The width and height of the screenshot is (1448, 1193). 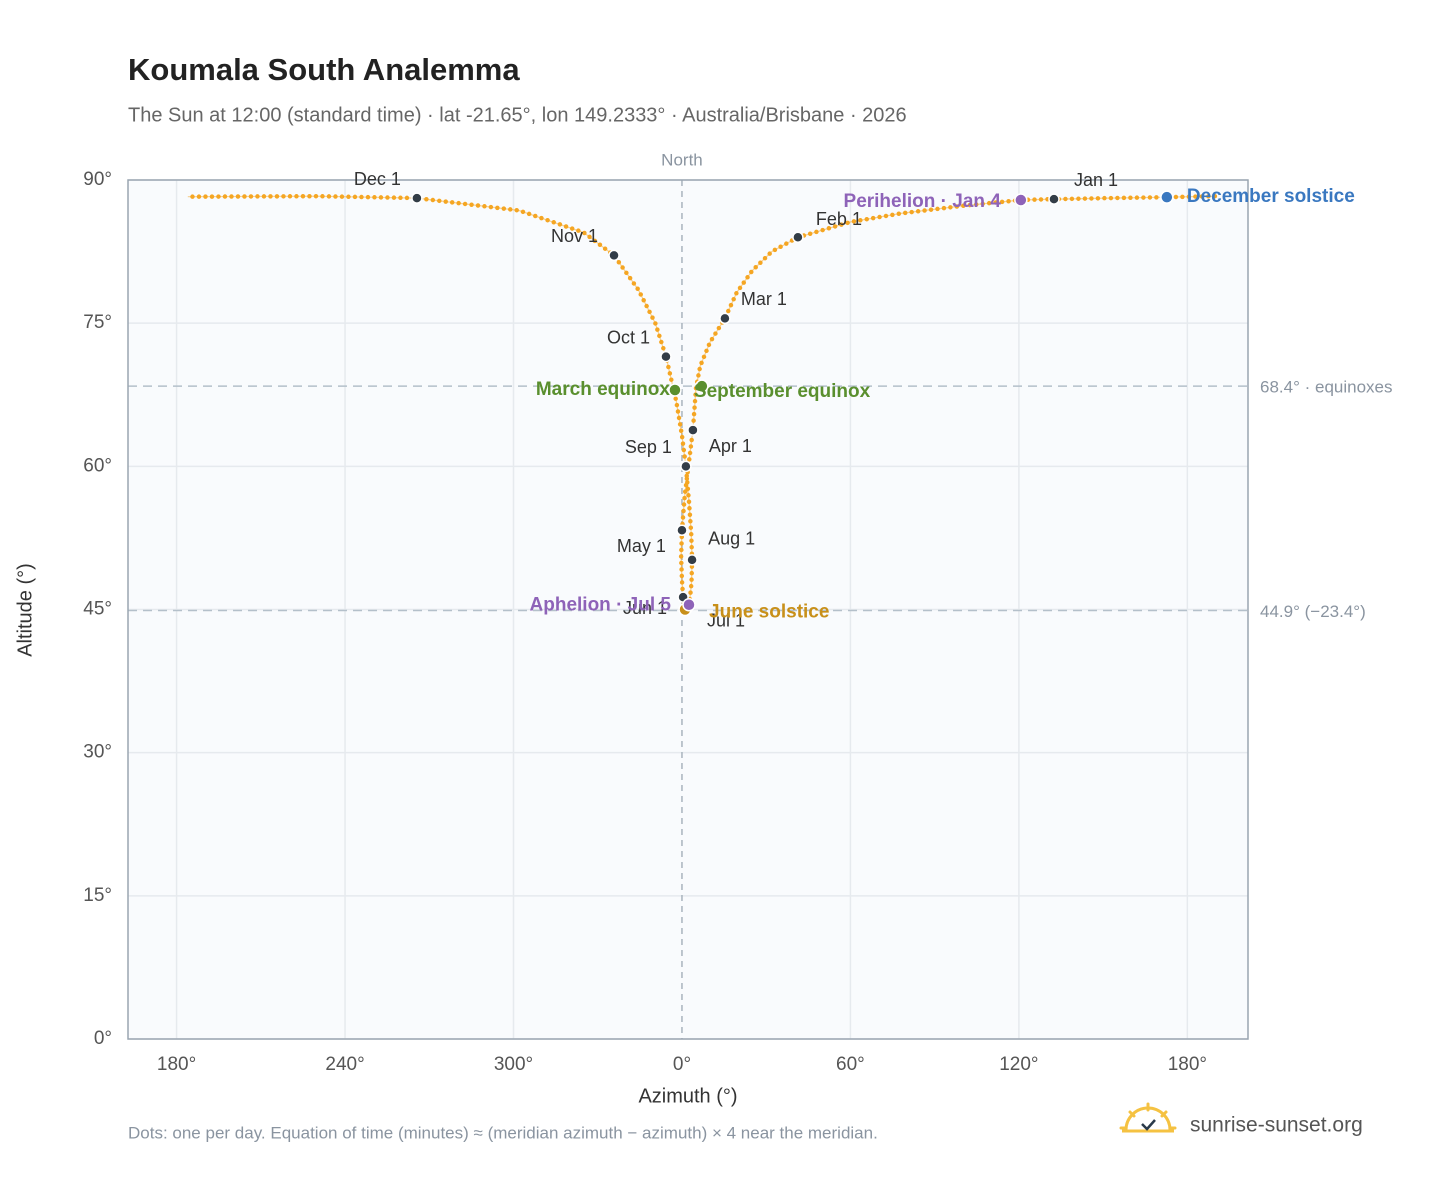 I want to click on brand: sunrise-sunset.org, so click(x=1276, y=1125).